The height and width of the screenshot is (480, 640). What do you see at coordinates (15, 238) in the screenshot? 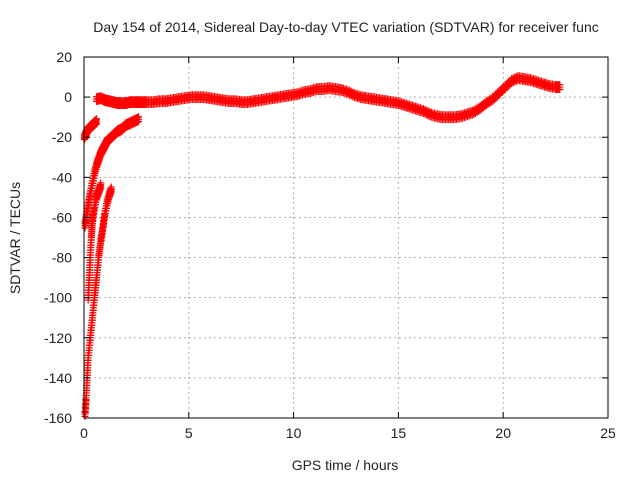
I see `y-axis-label: SDTVAR / TECUs` at bounding box center [15, 238].